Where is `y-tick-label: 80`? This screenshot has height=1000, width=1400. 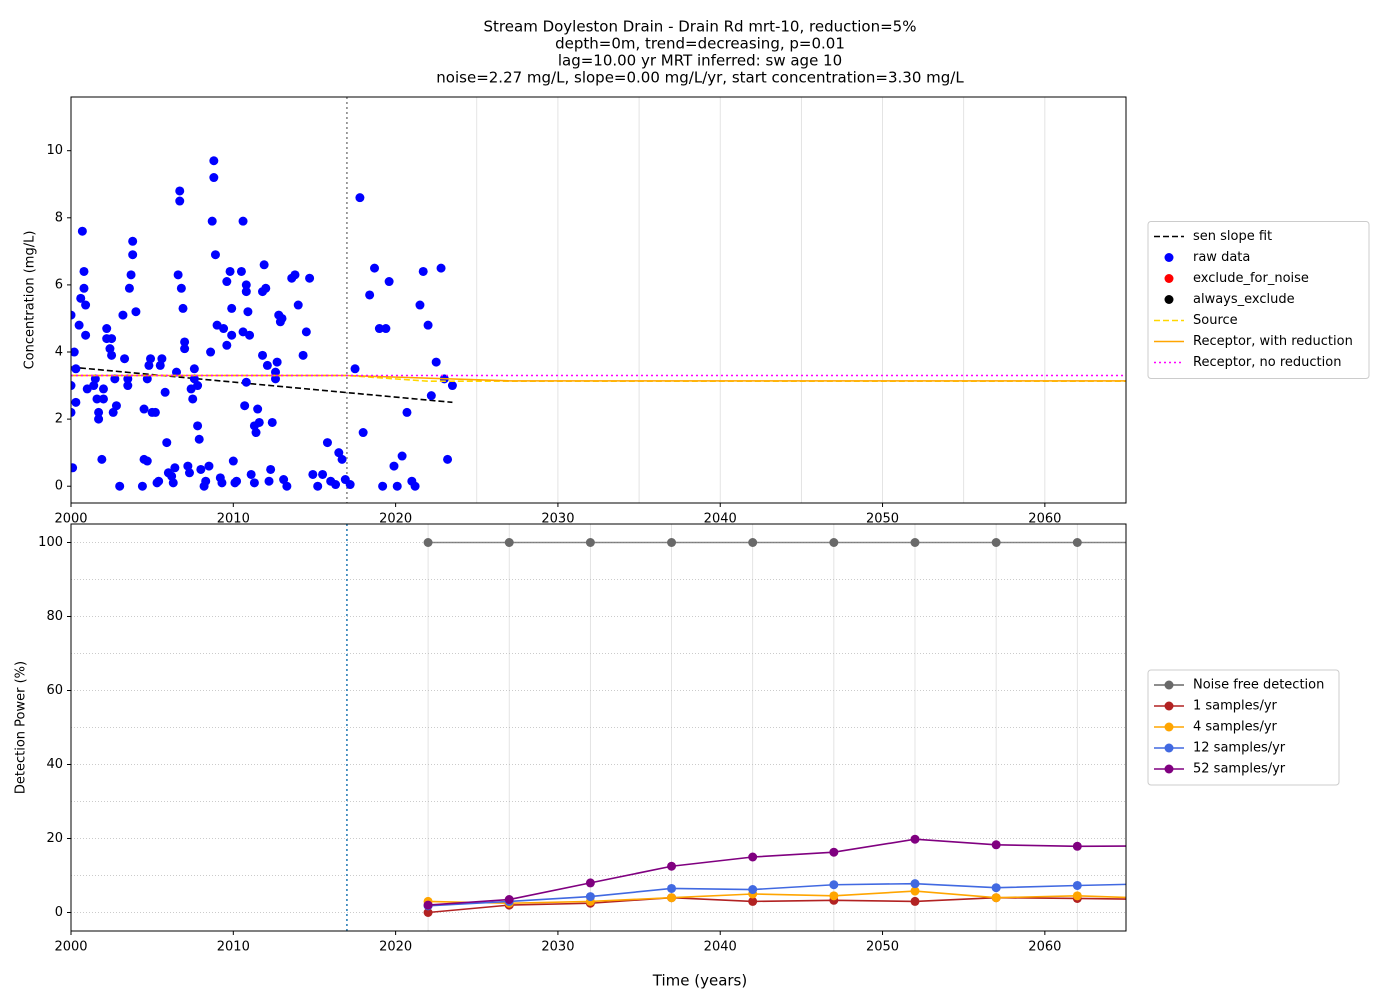 y-tick-label: 80 is located at coordinates (54, 616).